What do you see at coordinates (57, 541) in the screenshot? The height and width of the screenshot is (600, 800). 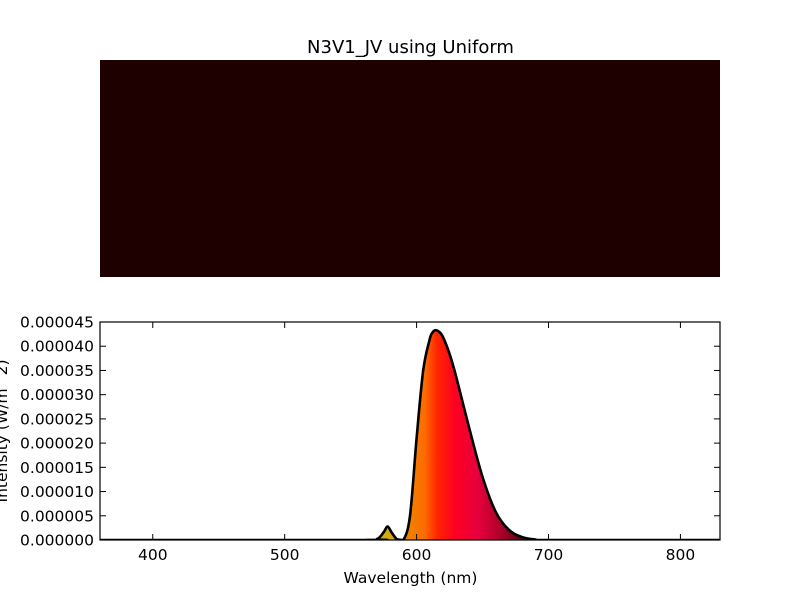 I see `y-tick-label: 0.000000` at bounding box center [57, 541].